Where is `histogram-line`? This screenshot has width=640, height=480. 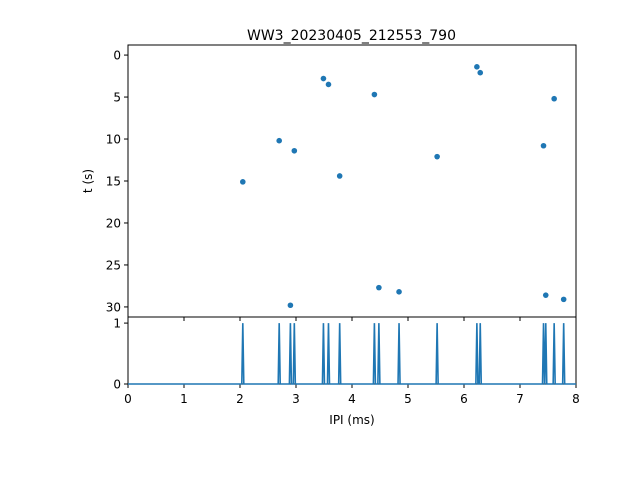
histogram-line is located at coordinates (352, 354).